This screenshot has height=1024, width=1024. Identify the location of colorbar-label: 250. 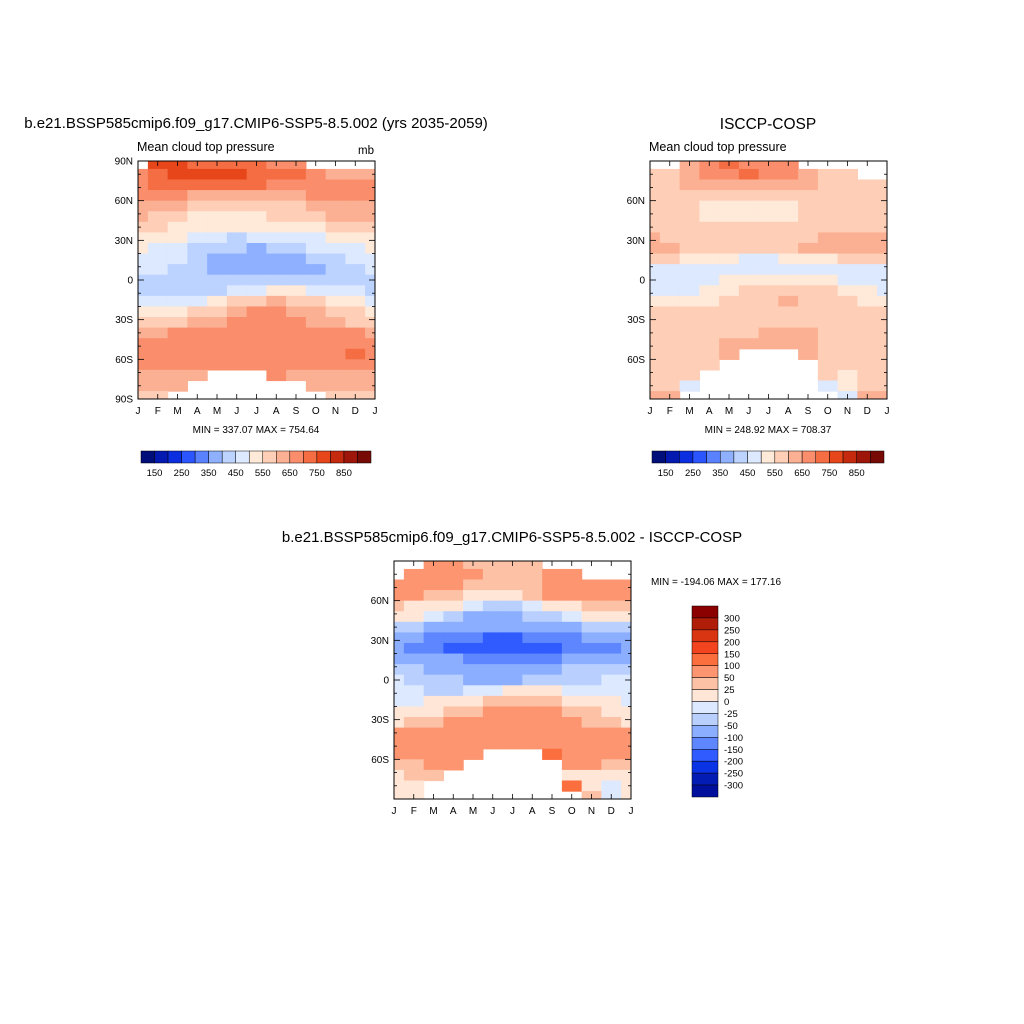
(182, 473).